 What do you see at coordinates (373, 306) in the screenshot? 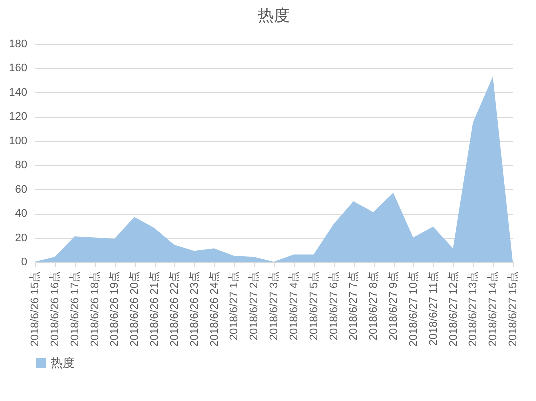
I see `x-tick-label: 2018/6/27 8点` at bounding box center [373, 306].